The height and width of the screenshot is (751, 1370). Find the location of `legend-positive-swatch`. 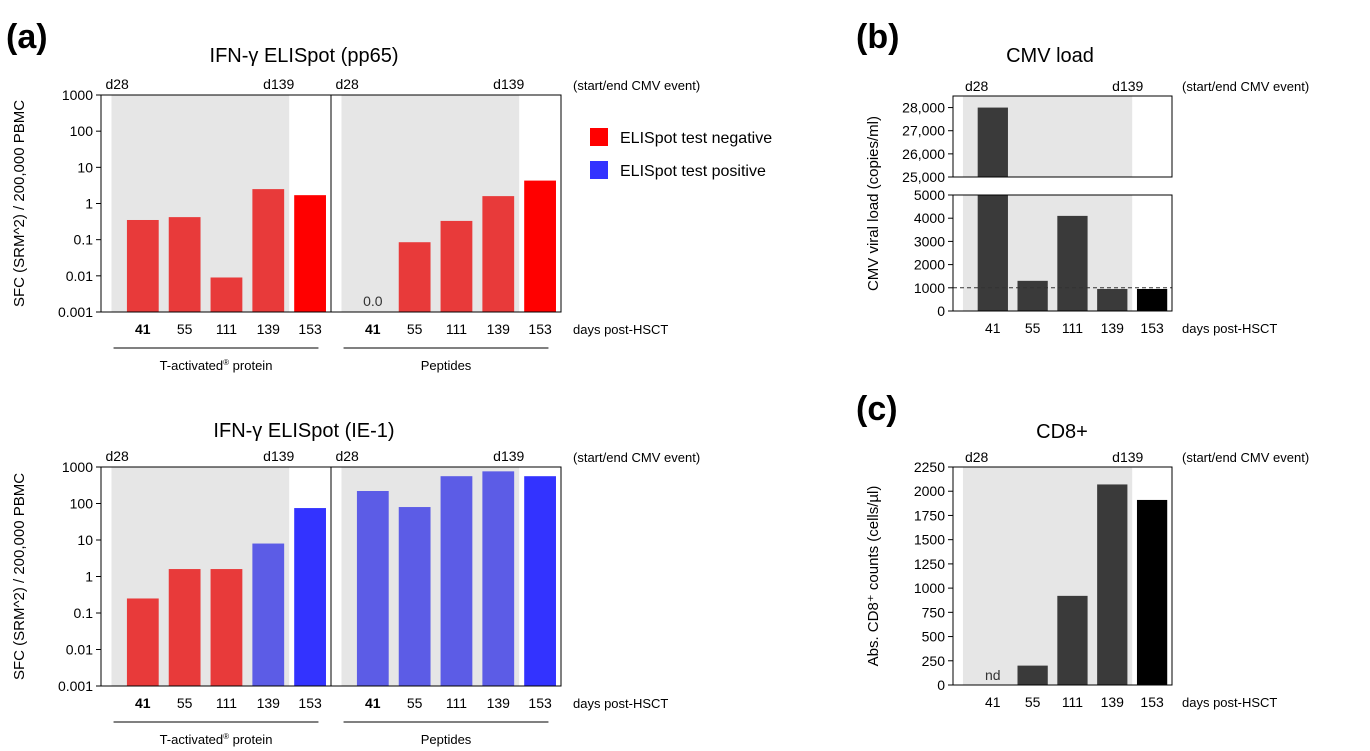

legend-positive-swatch is located at coordinates (599, 170).